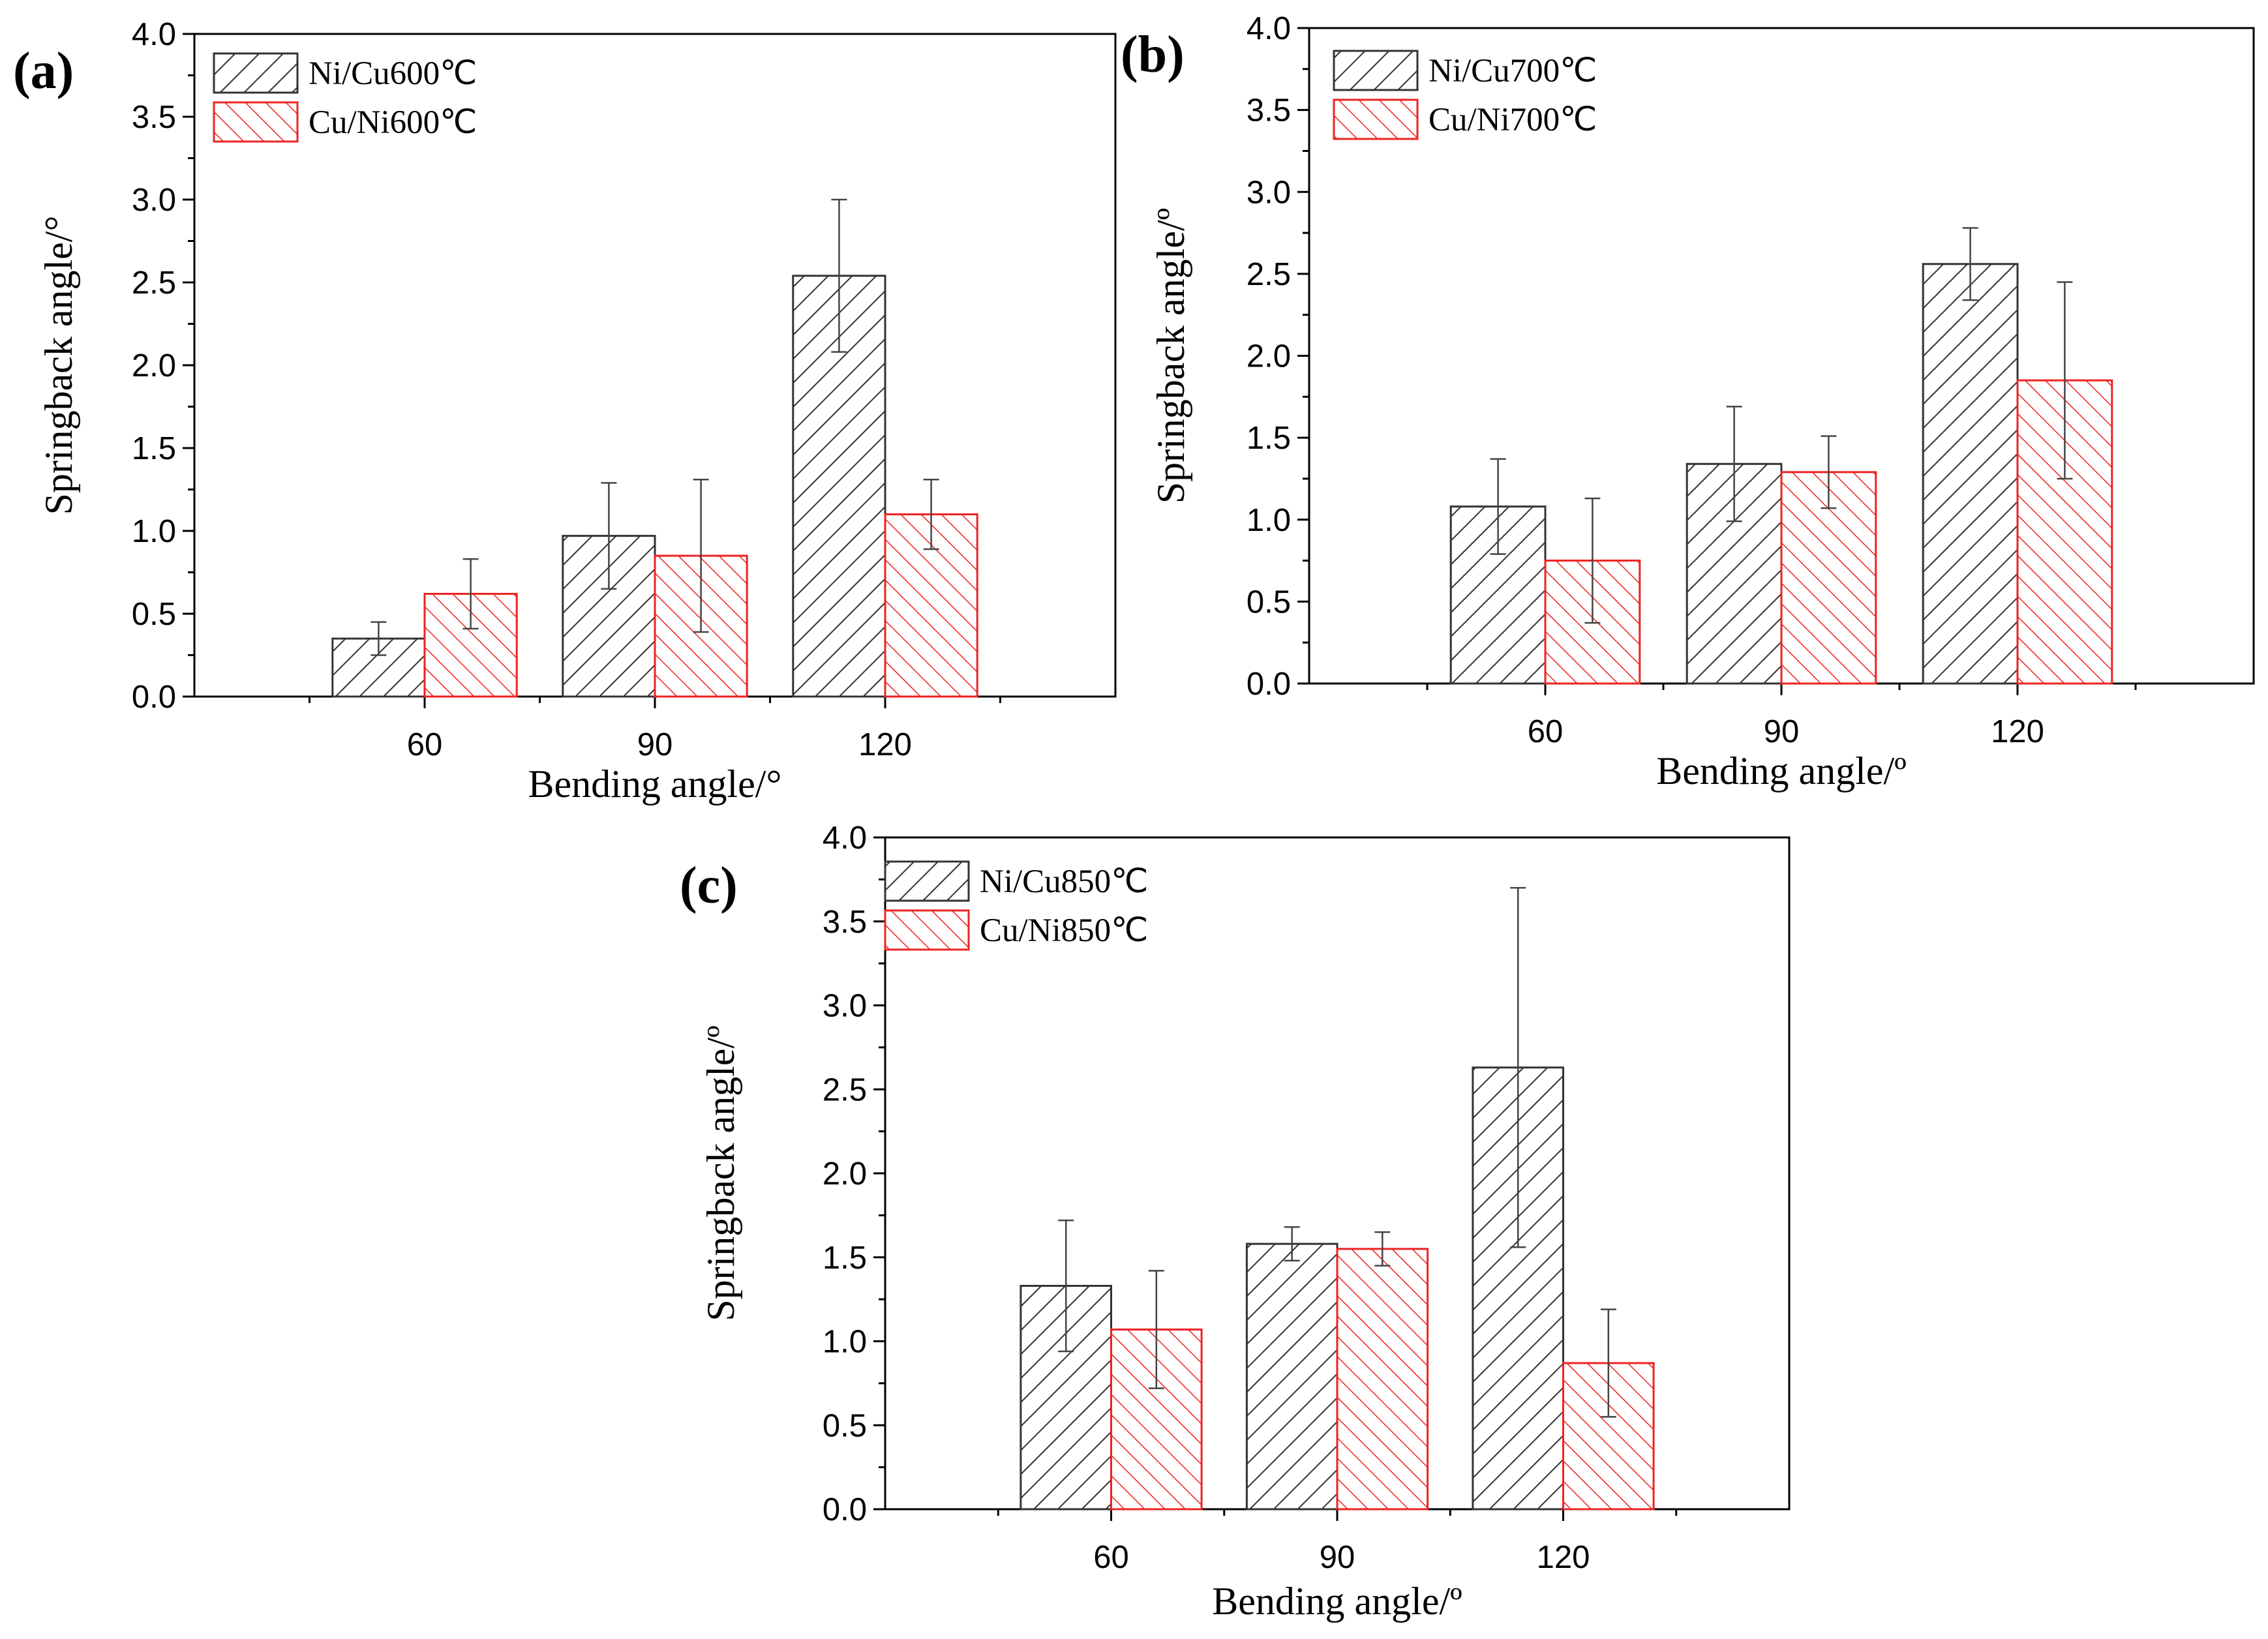 This screenshot has width=2268, height=1639. Describe the element at coordinates (1064, 930) in the screenshot. I see `legend-label: Cu/Ni850℃` at that location.